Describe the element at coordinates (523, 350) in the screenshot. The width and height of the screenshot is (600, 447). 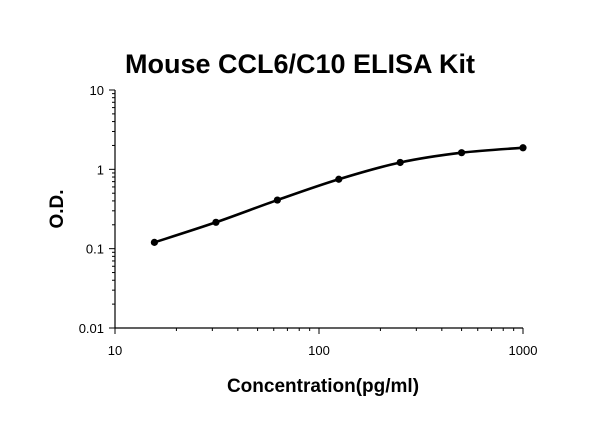
I see `x-tick-label: 1000` at that location.